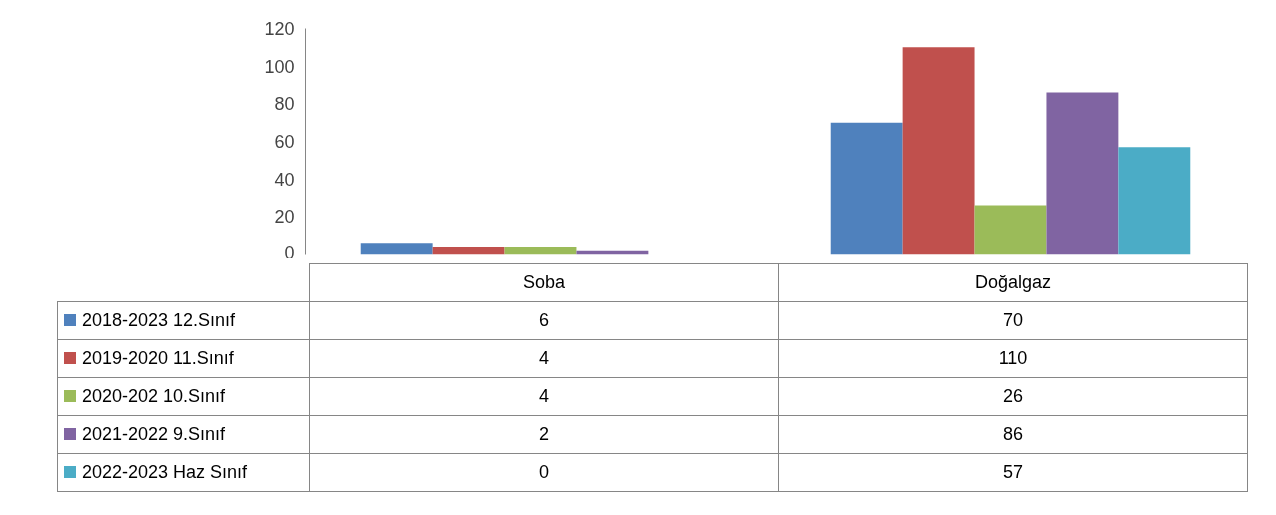 Image resolution: width=1276 pixels, height=515 pixels. What do you see at coordinates (284, 179) in the screenshot?
I see `y-tick-label: 40` at bounding box center [284, 179].